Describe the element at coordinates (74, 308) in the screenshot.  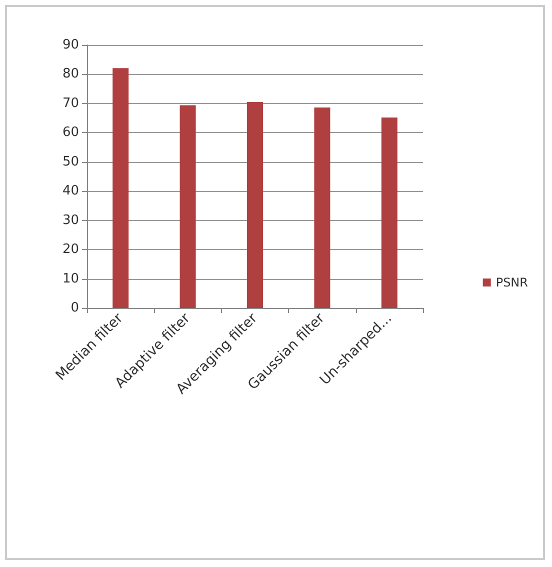
I see `y-tick-label: 0` at that location.